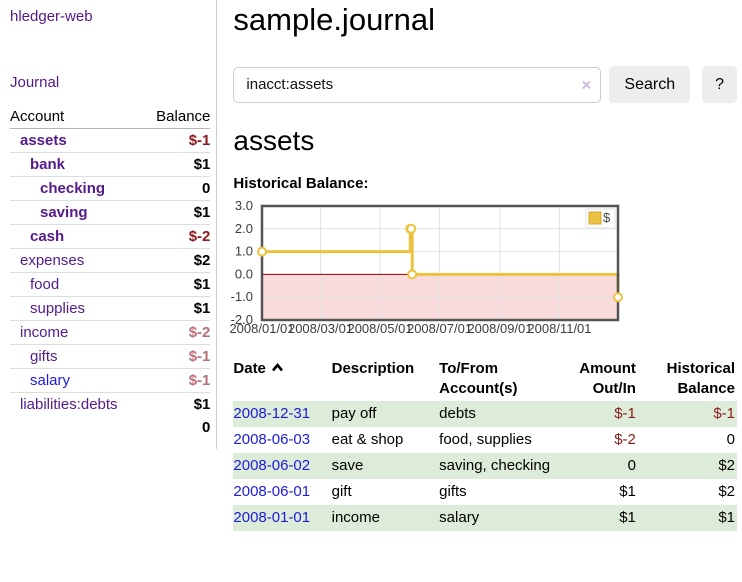 Image resolution: width=742 pixels, height=582 pixels. What do you see at coordinates (440, 263) in the screenshot?
I see `plot-border` at bounding box center [440, 263].